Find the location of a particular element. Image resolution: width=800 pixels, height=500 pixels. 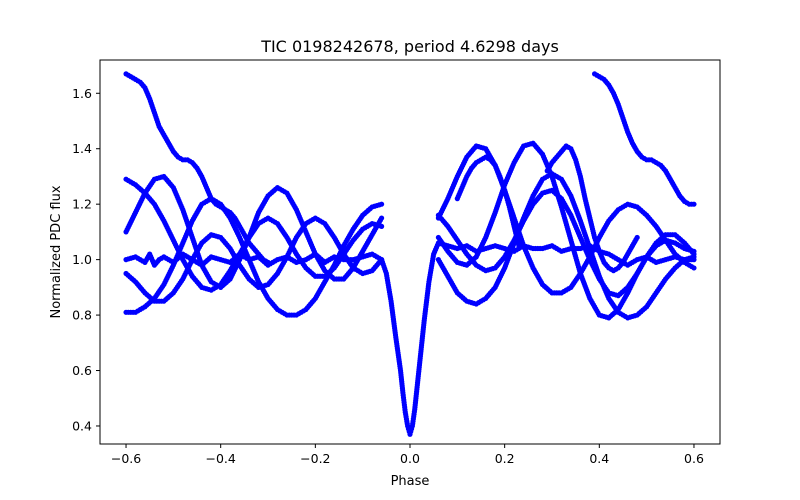

x-tick-label: 0.4 is located at coordinates (599, 458).